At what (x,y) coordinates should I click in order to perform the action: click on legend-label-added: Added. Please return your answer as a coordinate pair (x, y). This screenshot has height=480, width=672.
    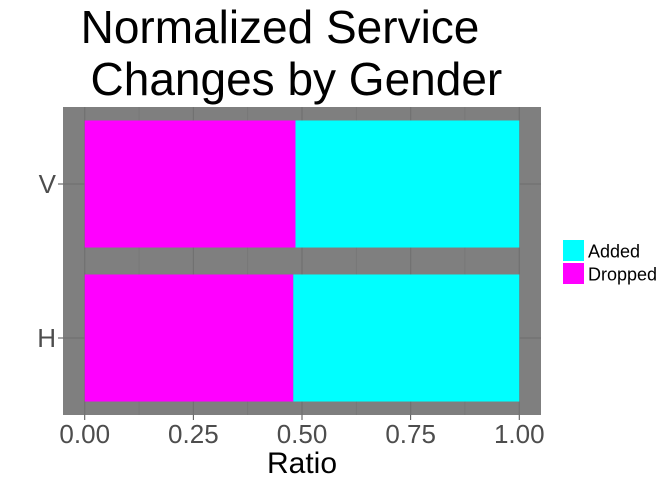
    Looking at the image, I should click on (614, 252).